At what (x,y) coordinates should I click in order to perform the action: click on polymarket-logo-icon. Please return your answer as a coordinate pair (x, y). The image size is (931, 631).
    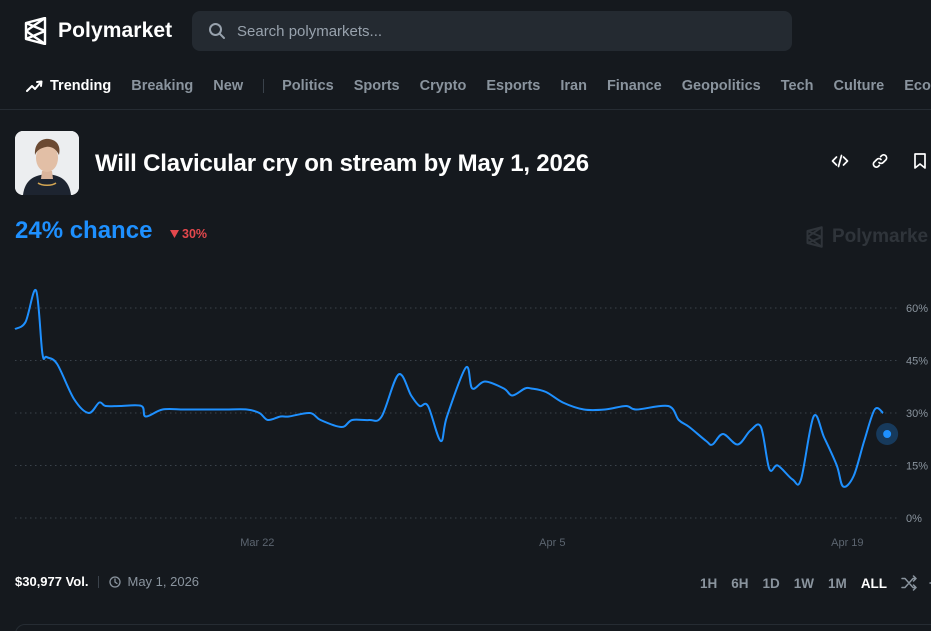
    Looking at the image, I should click on (35, 31).